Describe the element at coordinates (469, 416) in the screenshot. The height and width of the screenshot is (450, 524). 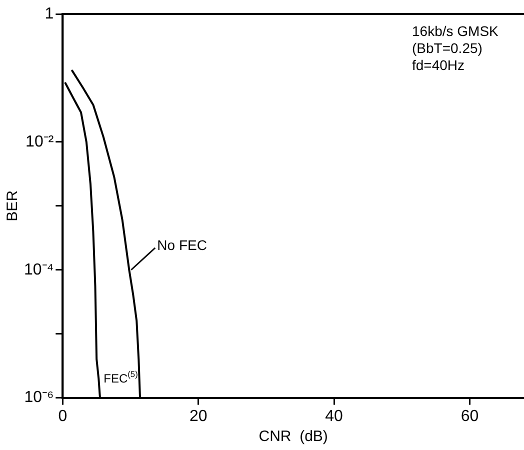
I see `x-tick-label: 60` at that location.